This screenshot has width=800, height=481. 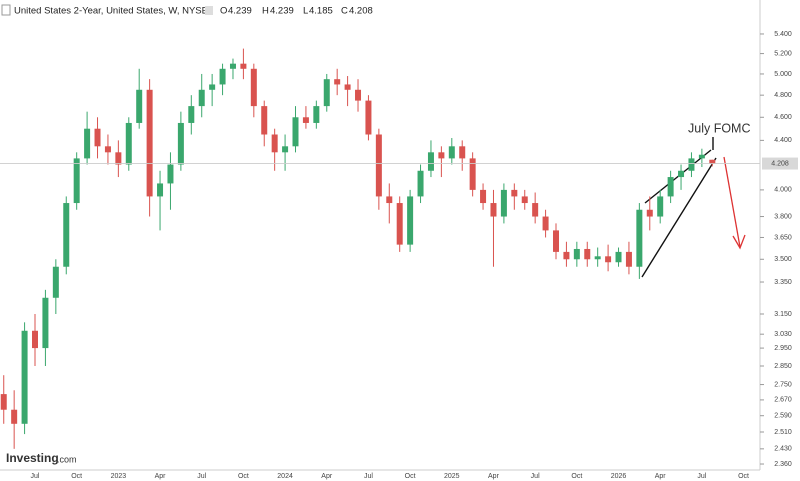 What do you see at coordinates (619, 476) in the screenshot?
I see `x-tick-label: 2026` at bounding box center [619, 476].